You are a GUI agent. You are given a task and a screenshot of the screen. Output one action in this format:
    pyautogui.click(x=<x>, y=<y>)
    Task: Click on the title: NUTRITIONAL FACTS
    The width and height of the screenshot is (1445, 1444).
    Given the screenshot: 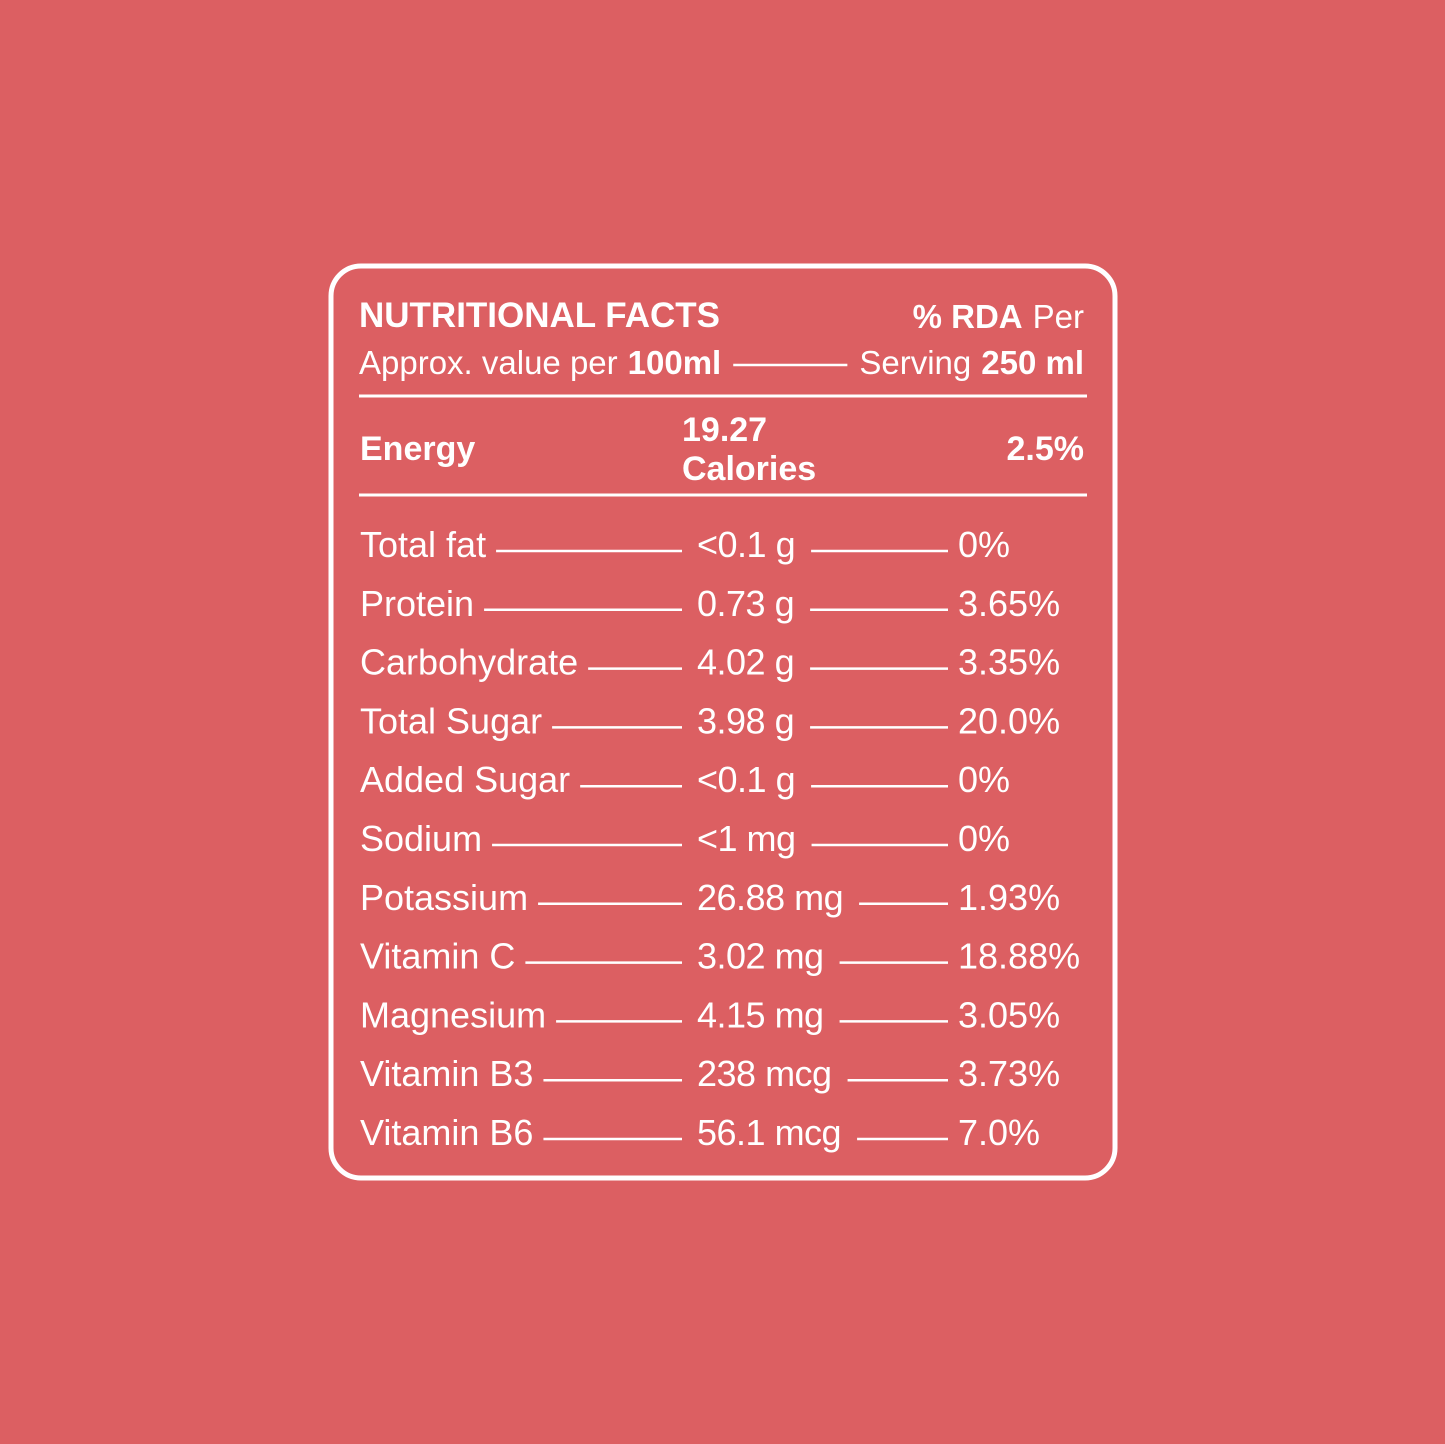 What is the action you would take?
    pyautogui.click(x=539, y=315)
    